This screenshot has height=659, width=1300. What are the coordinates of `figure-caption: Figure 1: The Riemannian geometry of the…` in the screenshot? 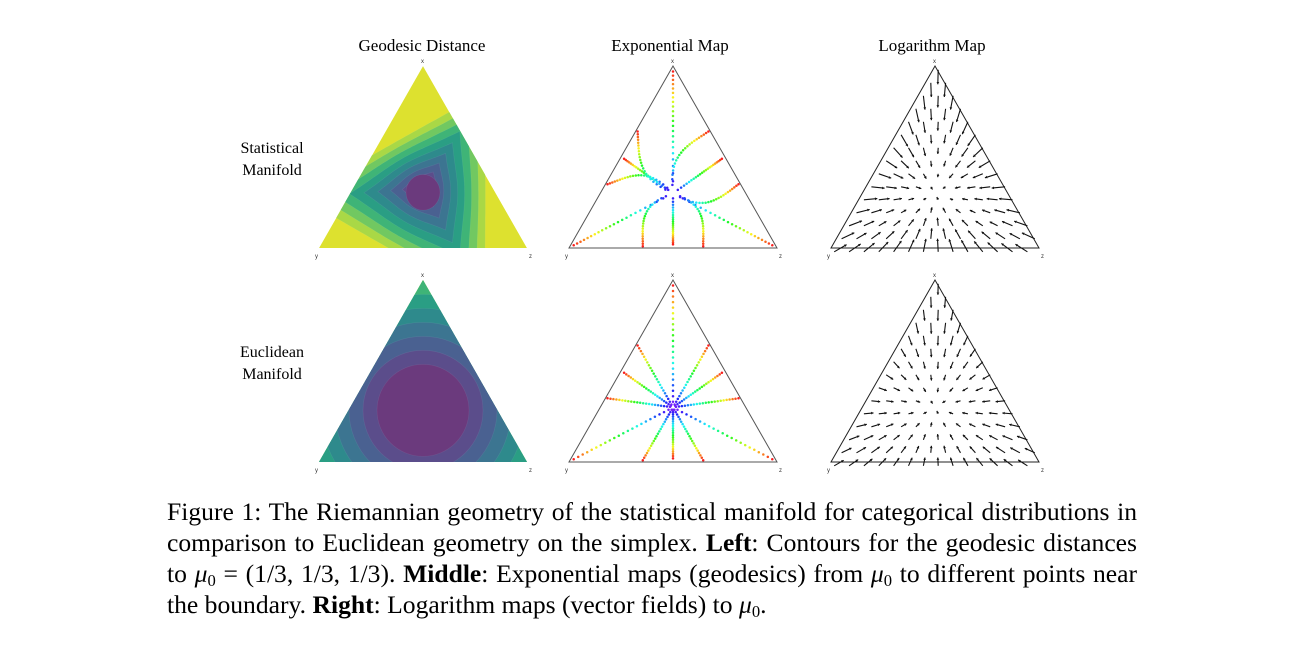 It's located at (652, 558).